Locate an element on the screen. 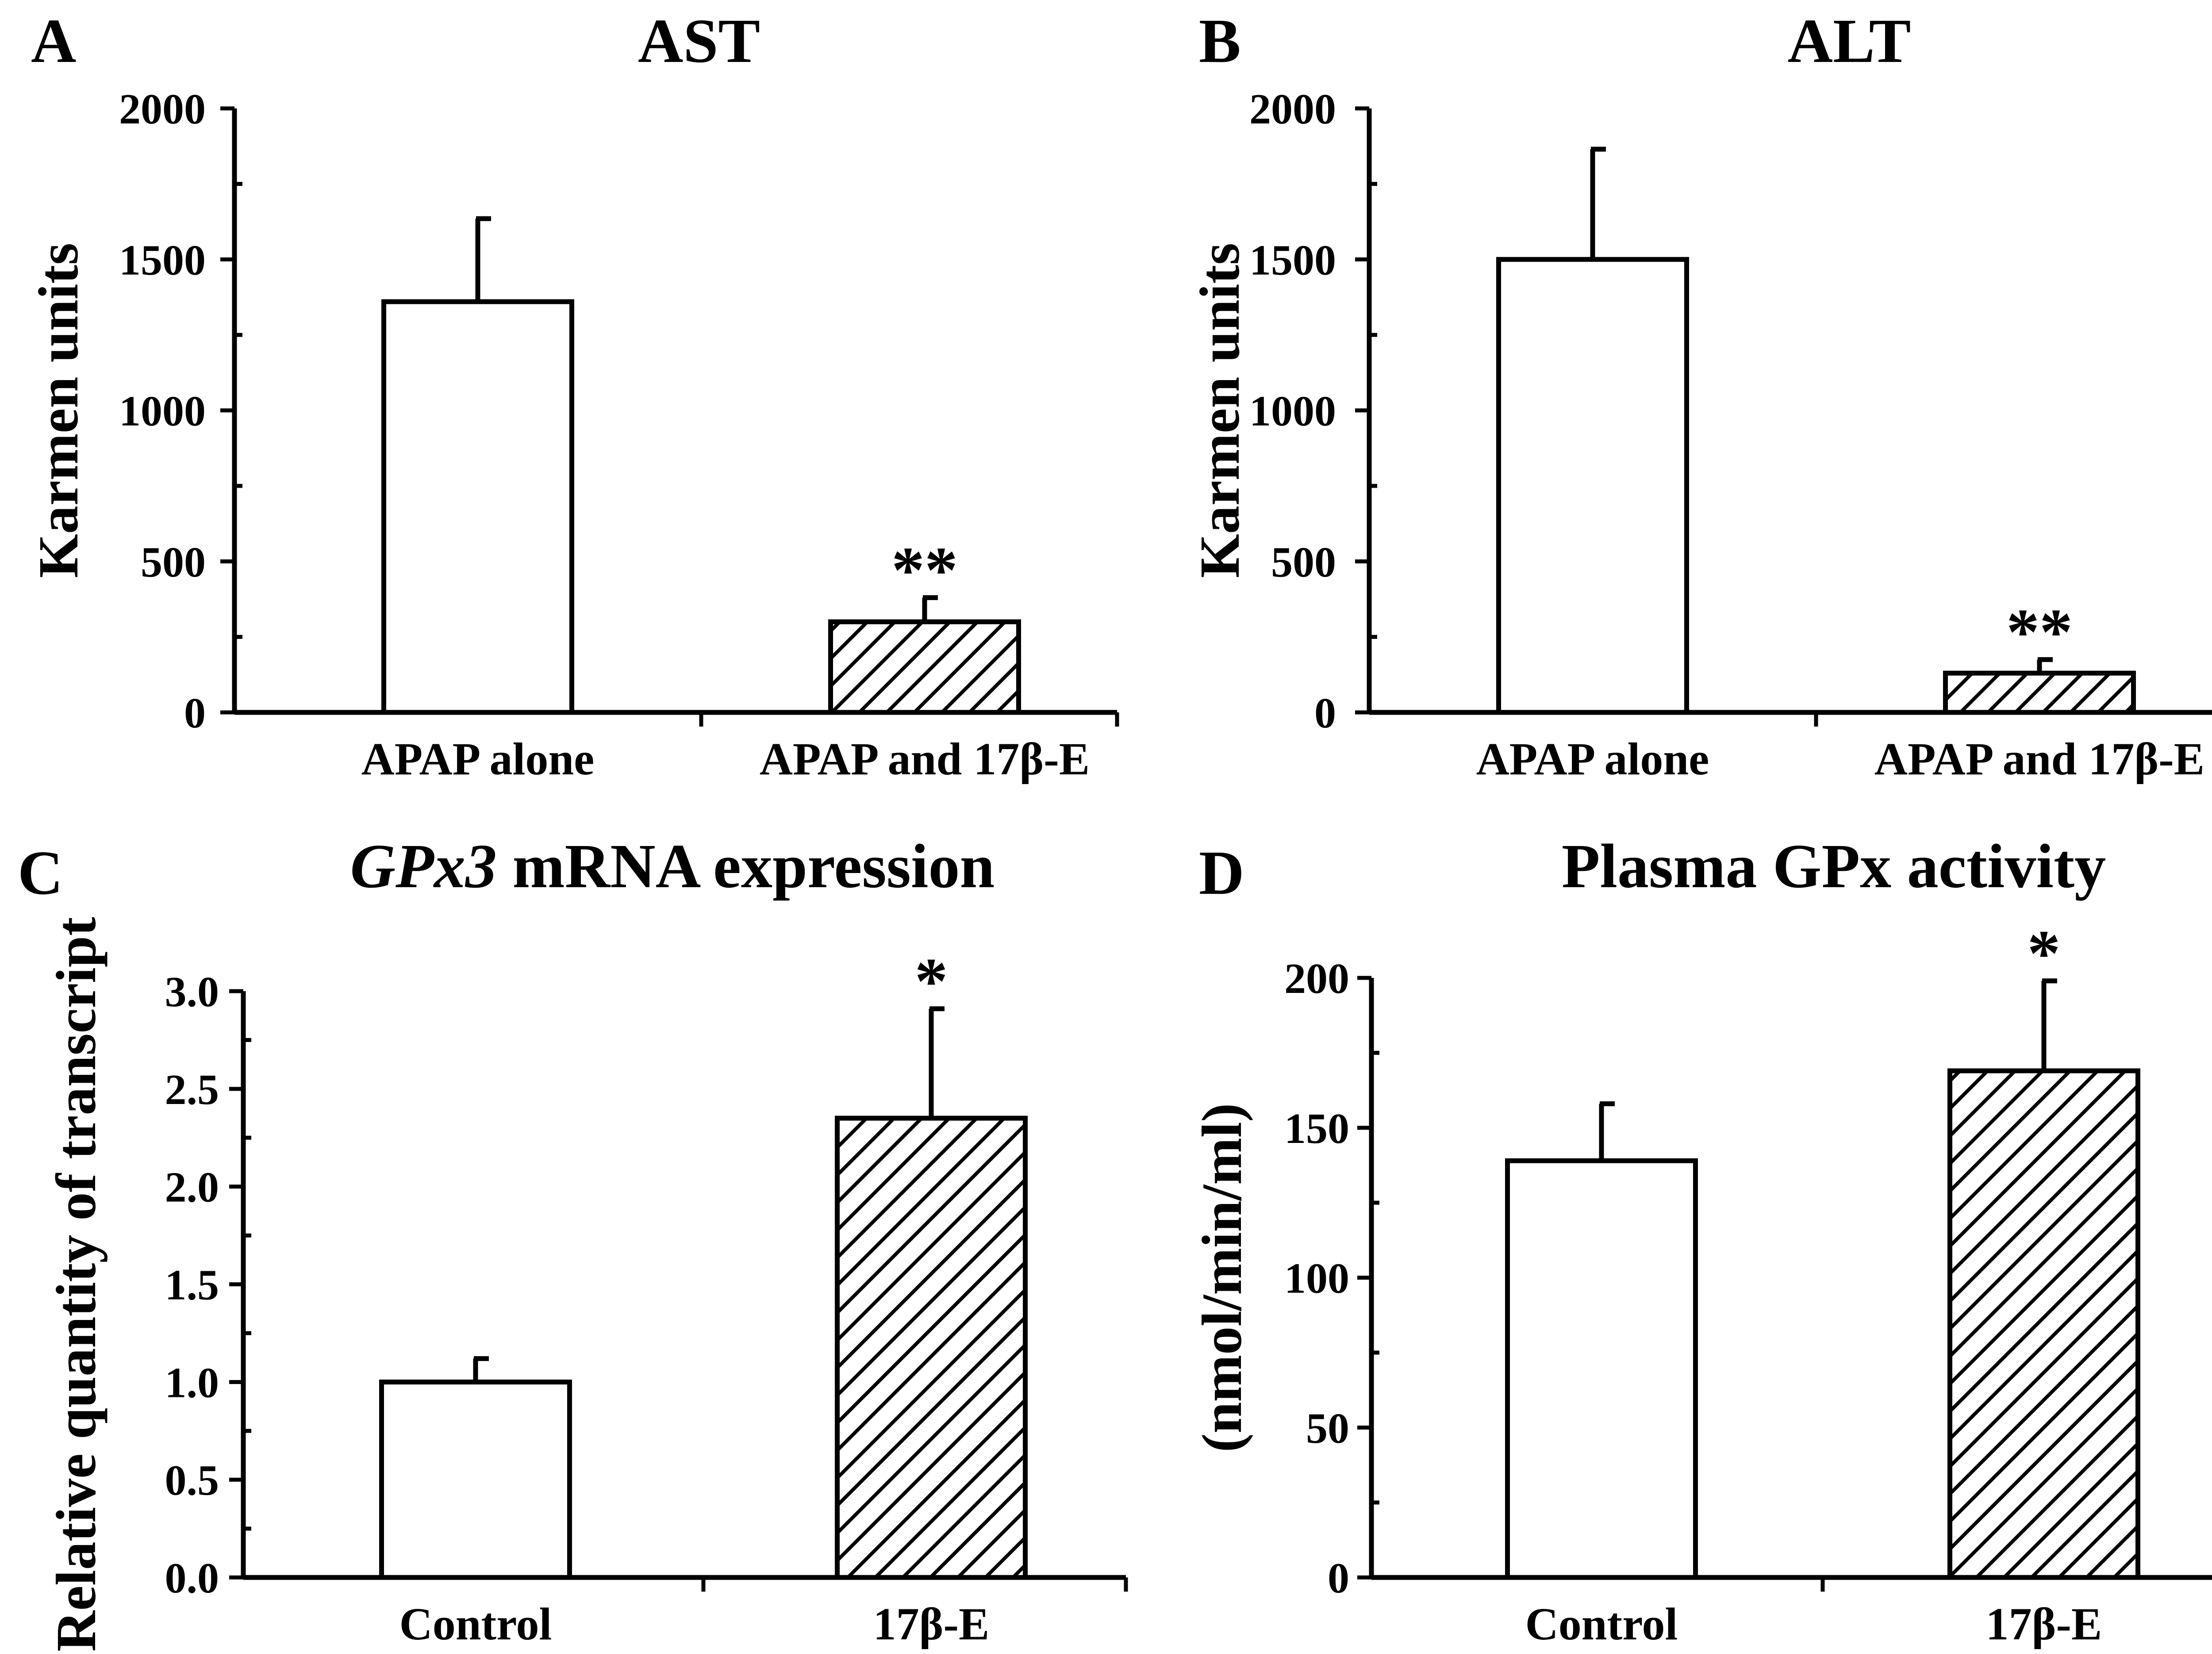 The image size is (2212, 1654). y-tick-label-b: 1000 is located at coordinates (1293, 412).